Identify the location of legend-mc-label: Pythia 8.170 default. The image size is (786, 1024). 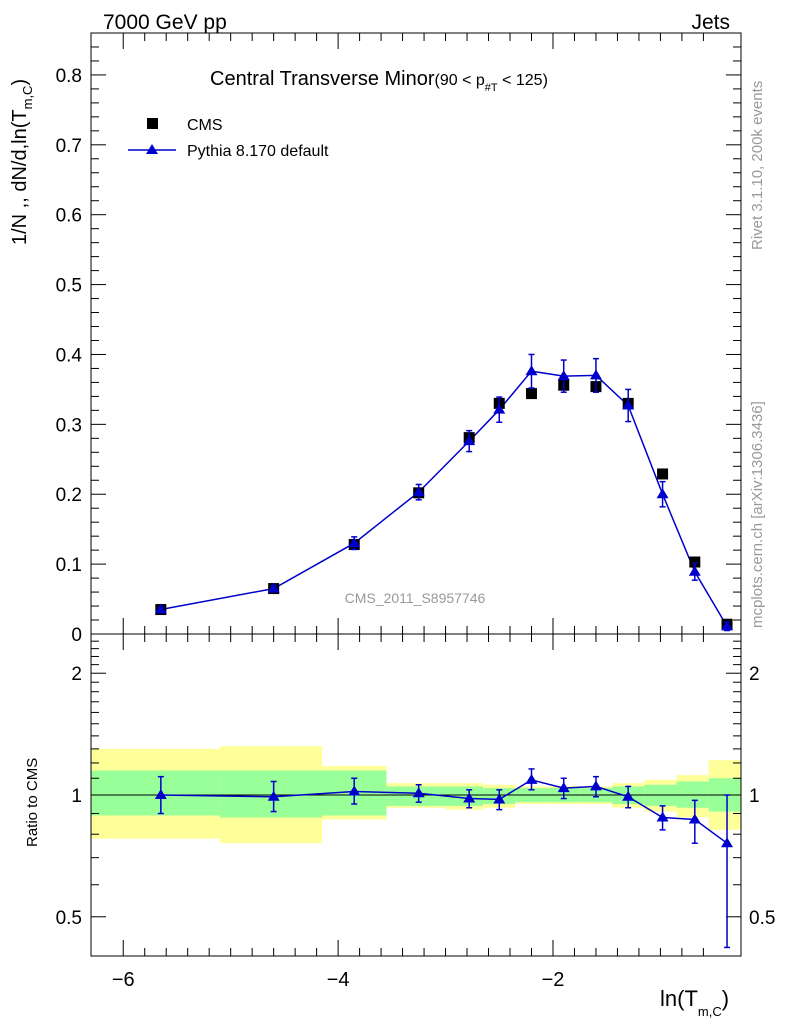
(258, 151).